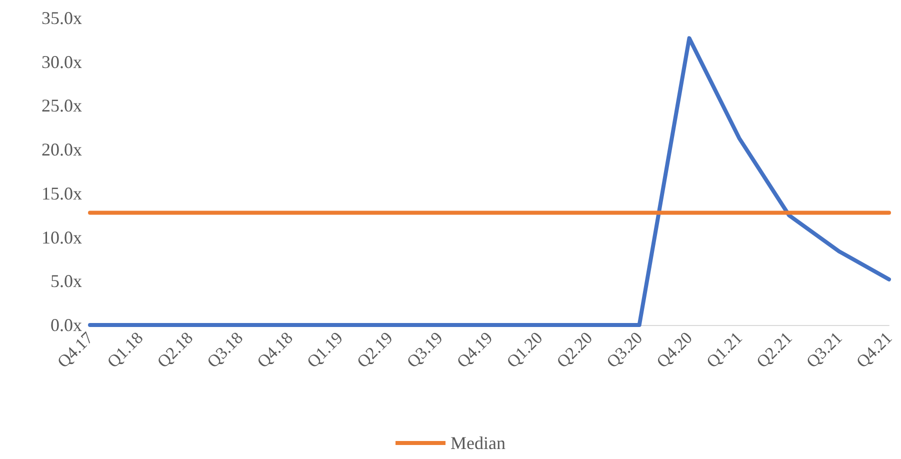 The width and height of the screenshot is (901, 459). Describe the element at coordinates (478, 443) in the screenshot. I see `legend-label: Median` at that location.